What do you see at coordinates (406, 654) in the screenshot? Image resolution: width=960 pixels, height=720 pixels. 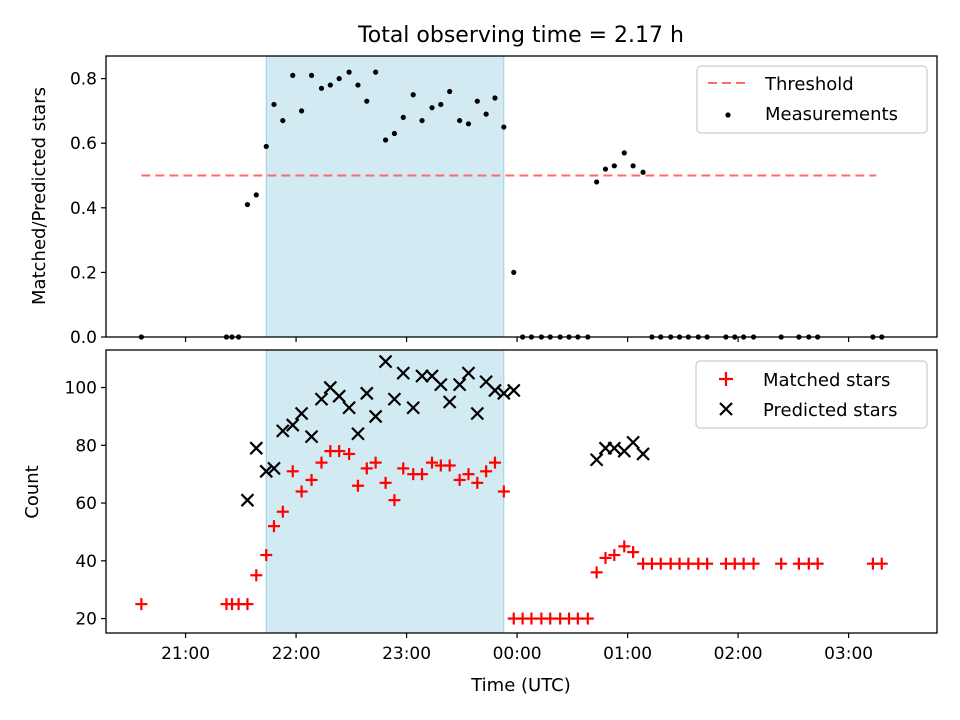 I see `x-tick-label: 23:00` at bounding box center [406, 654].